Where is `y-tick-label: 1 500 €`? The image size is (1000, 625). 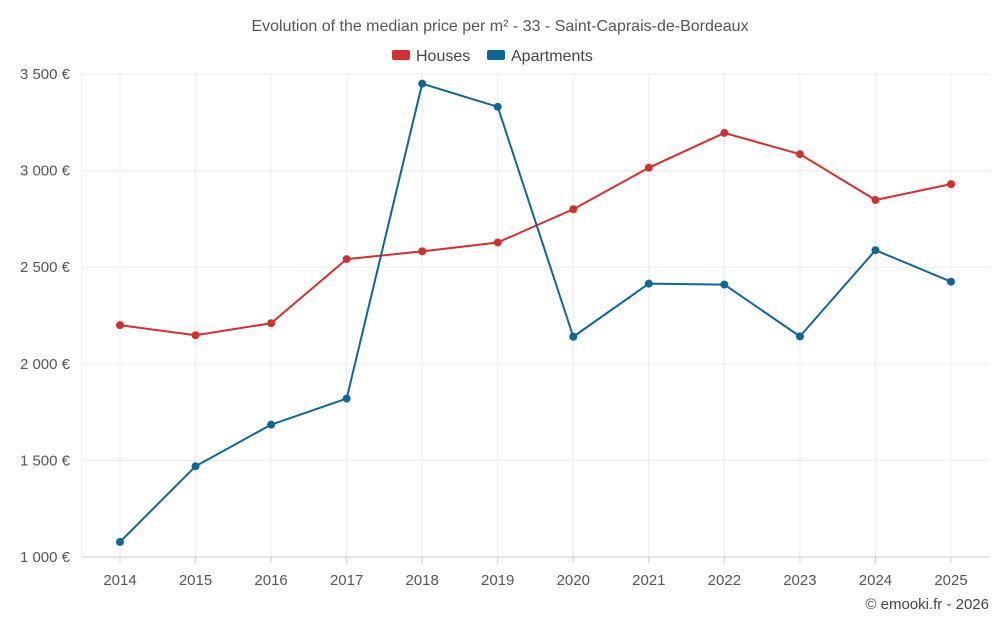 y-tick-label: 1 500 € is located at coordinates (45, 460).